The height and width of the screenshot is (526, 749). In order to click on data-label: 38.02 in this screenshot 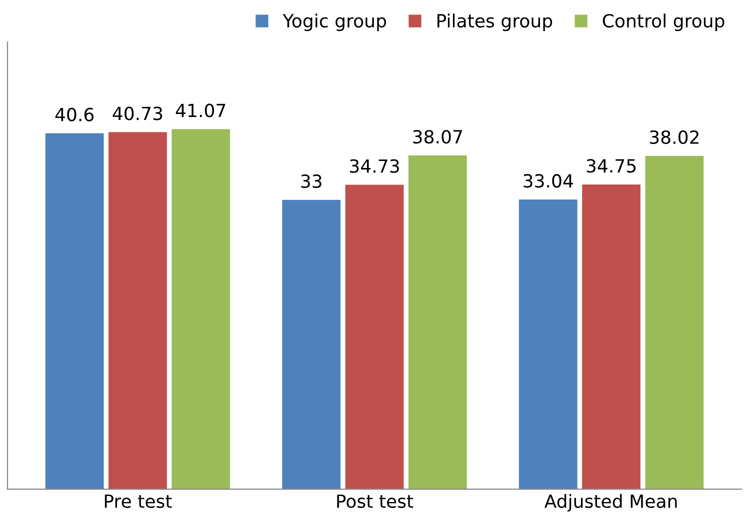, I will do `click(674, 137)`.